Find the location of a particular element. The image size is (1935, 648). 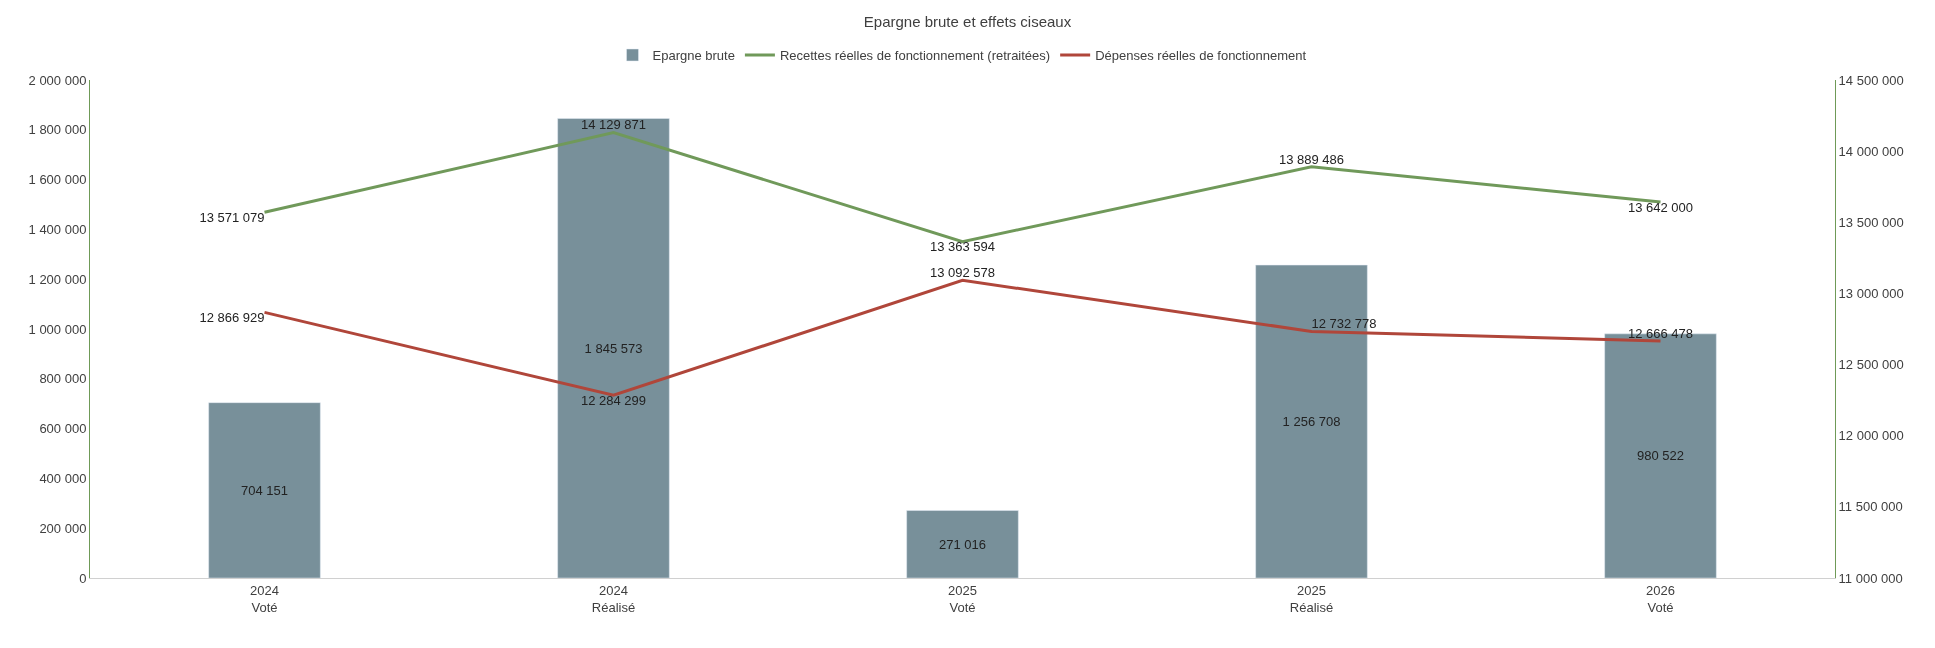

chart-title: Epargne brute et effets ciseaux is located at coordinates (967, 21).